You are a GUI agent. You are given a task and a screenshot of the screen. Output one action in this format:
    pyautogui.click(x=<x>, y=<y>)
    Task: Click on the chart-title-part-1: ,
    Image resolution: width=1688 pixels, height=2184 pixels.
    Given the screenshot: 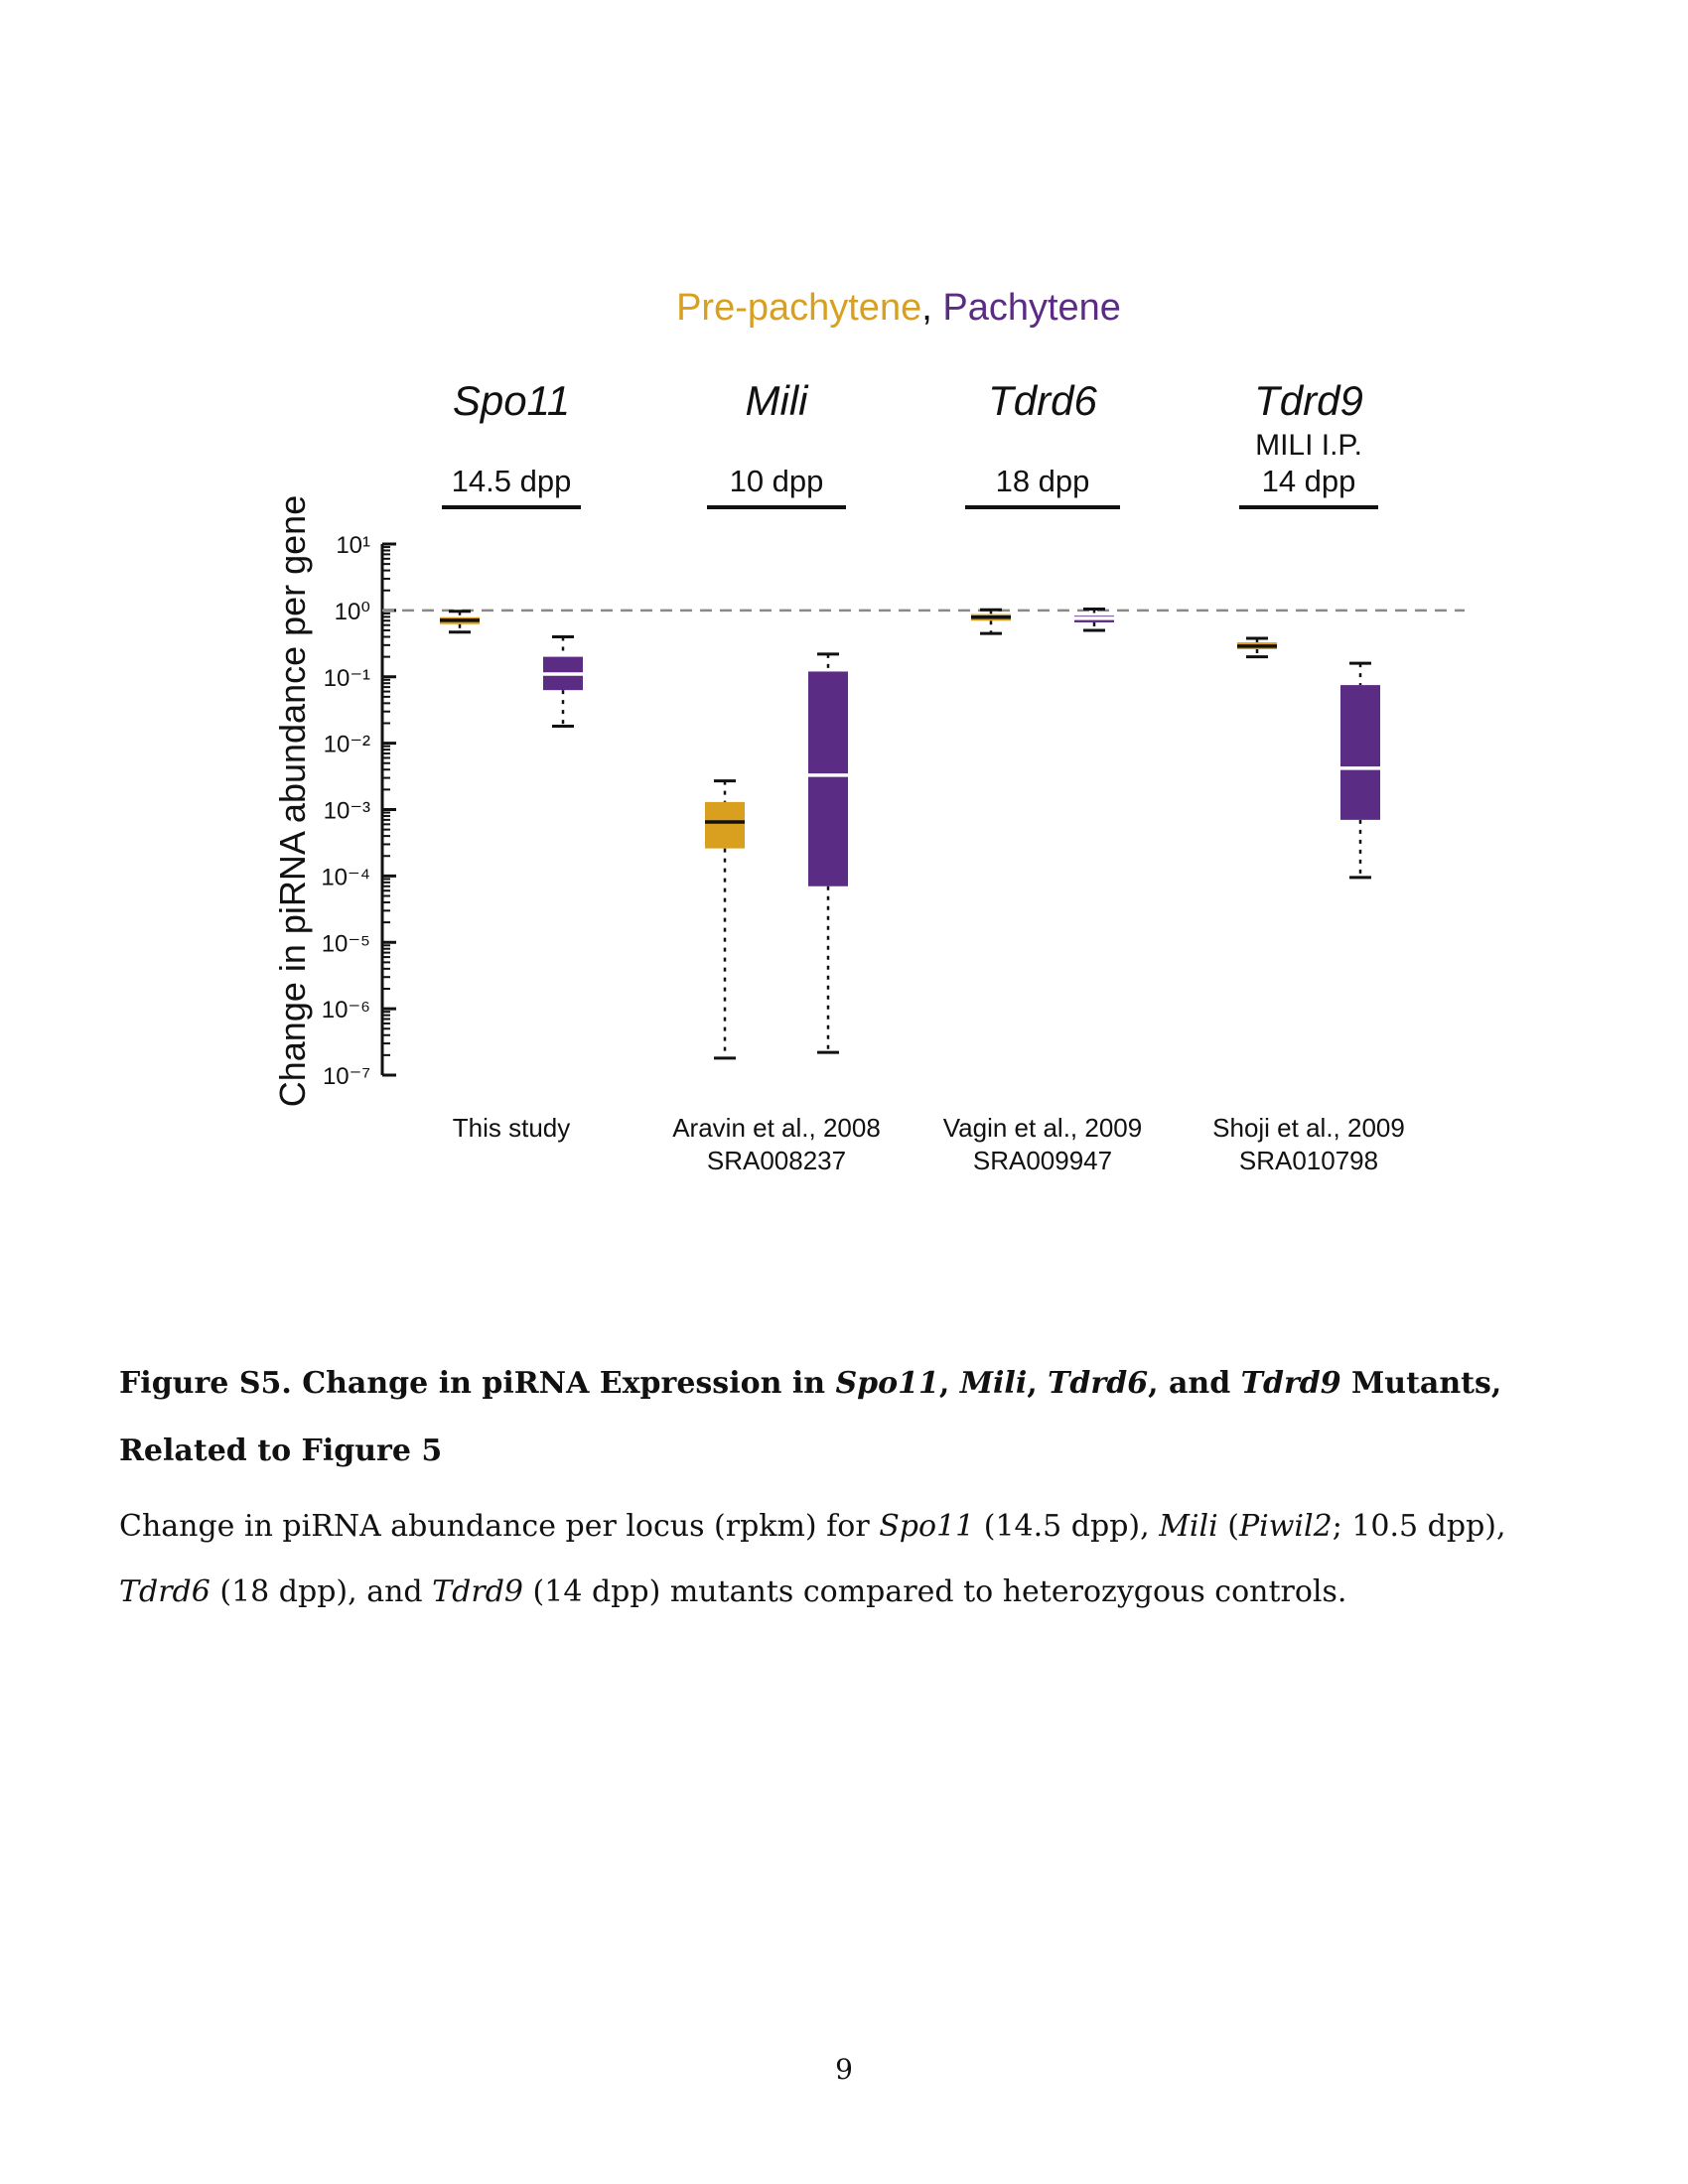 What is the action you would take?
    pyautogui.click(x=931, y=308)
    